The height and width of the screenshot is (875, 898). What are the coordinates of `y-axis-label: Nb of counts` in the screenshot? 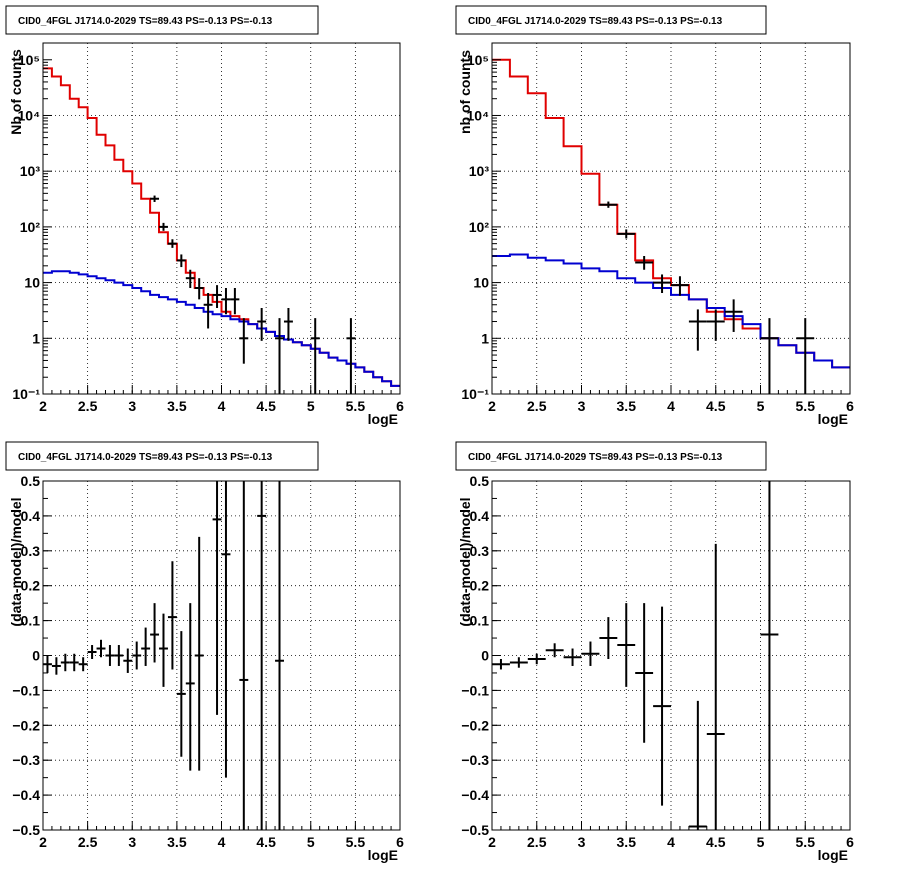 It's located at (16, 92).